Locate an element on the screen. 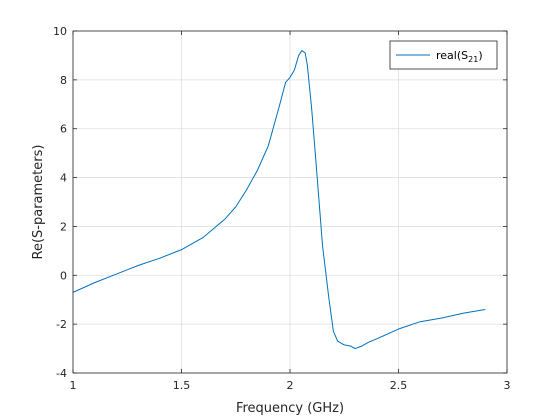 The height and width of the screenshot is (420, 560). legend: real(S21) is located at coordinates (443, 55).